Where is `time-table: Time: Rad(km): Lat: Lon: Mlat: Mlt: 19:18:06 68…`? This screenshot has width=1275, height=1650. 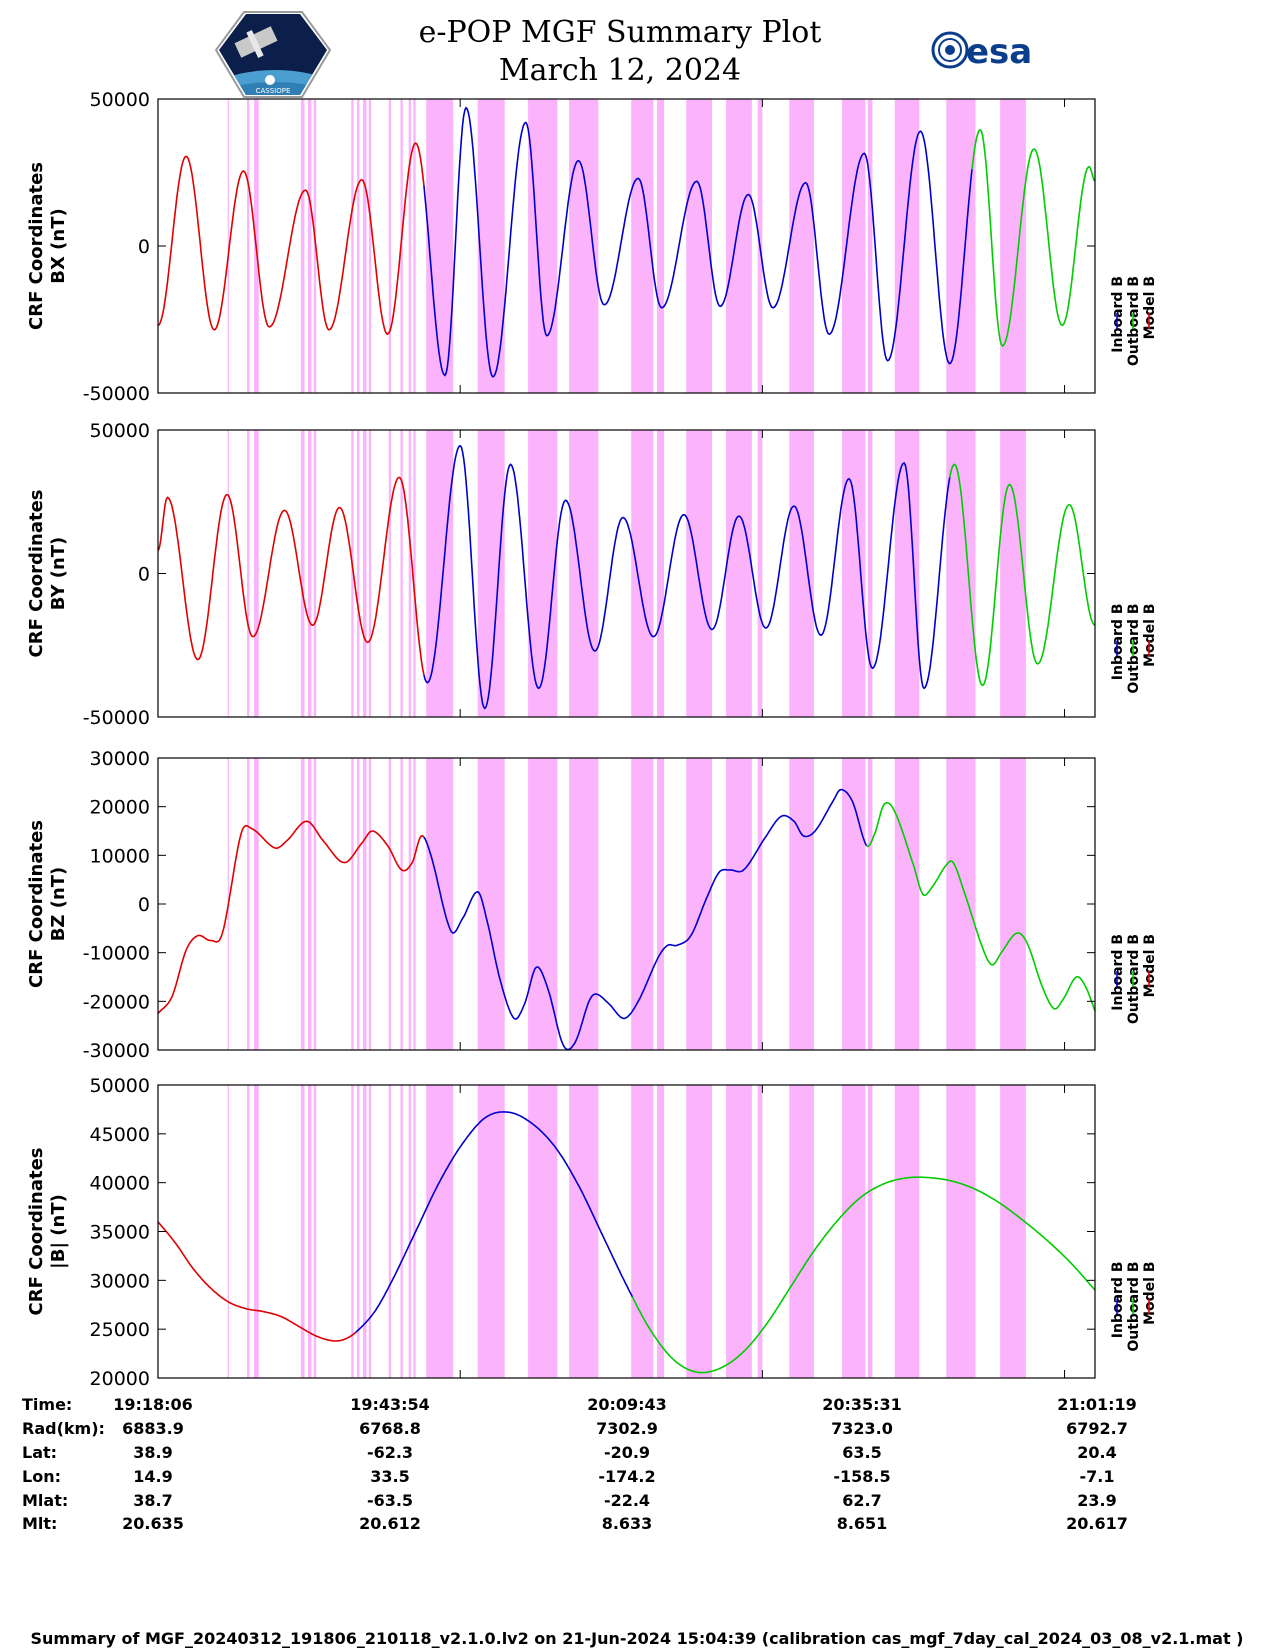 time-table: Time: Rad(km): Lat: Lon: Mlat: Mlt: 19:18:06 68… is located at coordinates (579, 1464).